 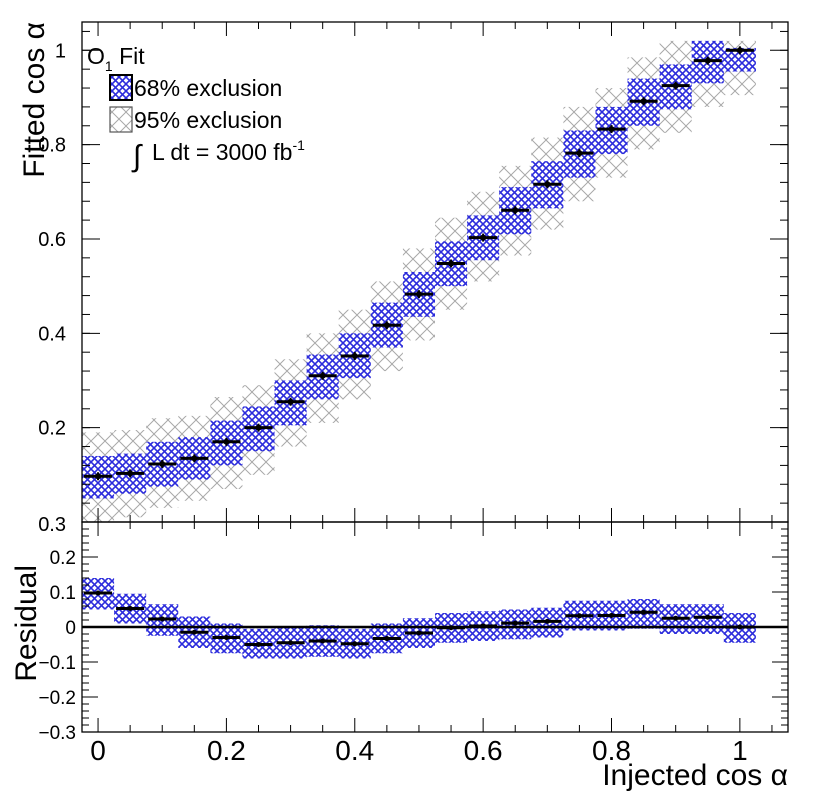 What do you see at coordinates (226, 750) in the screenshot?
I see `x-tick-label: 0.2` at bounding box center [226, 750].